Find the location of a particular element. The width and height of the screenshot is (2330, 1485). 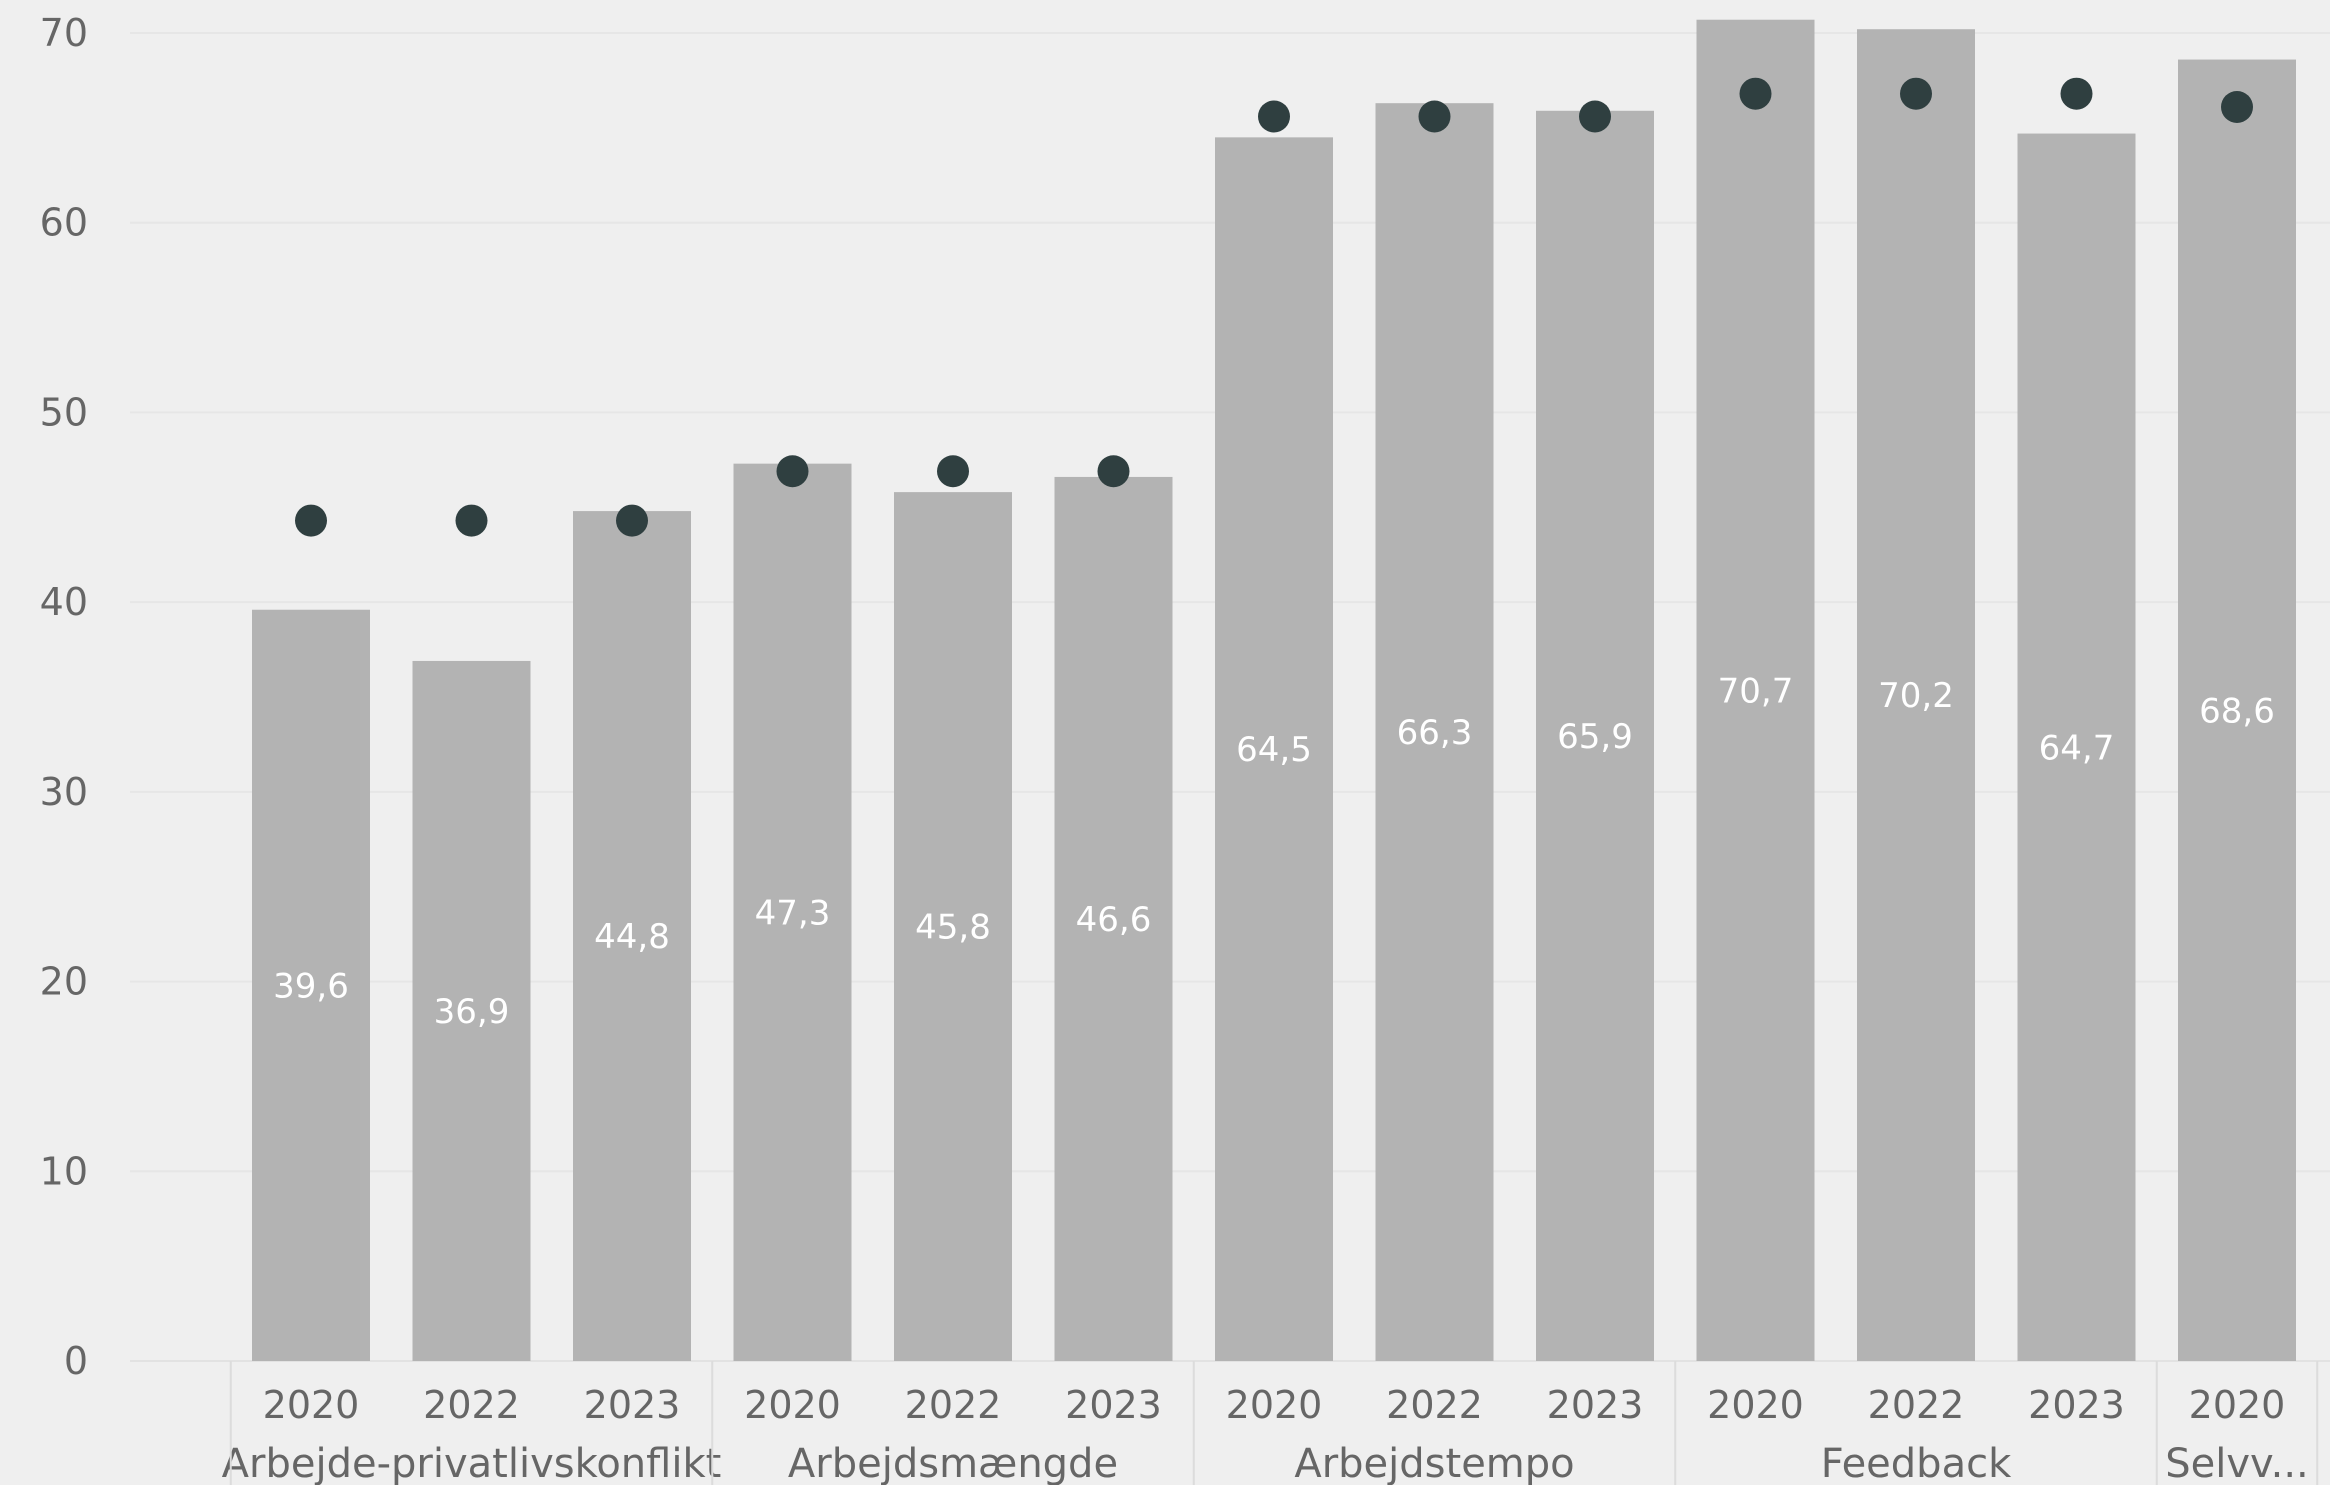

data-label: 64,7 is located at coordinates (2077, 748).